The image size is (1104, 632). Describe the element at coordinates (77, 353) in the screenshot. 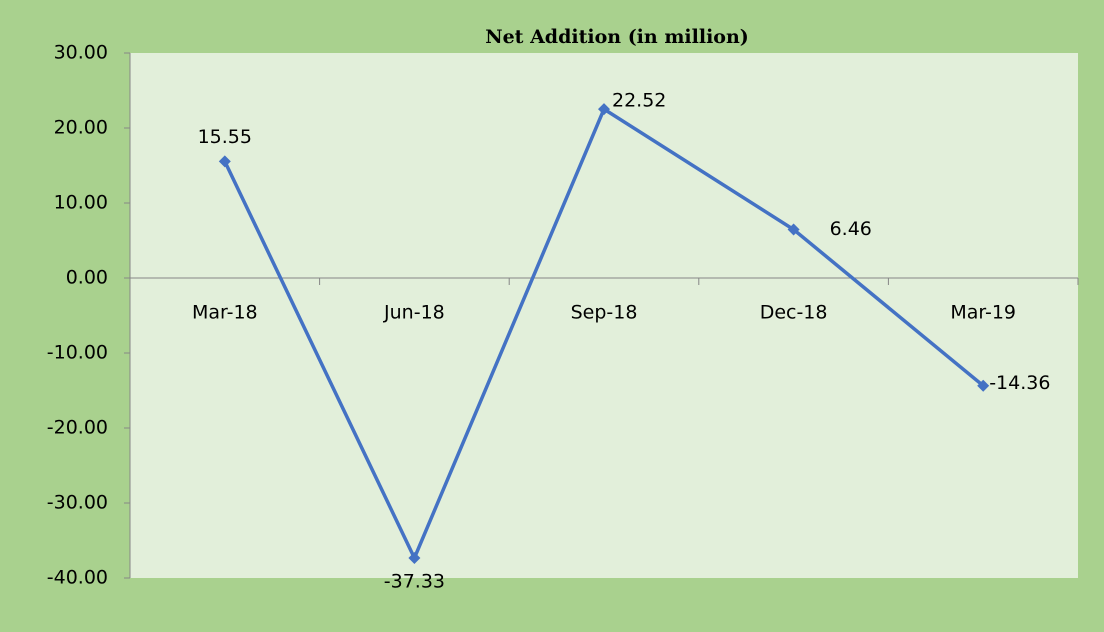

I see `y-tick-label: -10.00` at that location.